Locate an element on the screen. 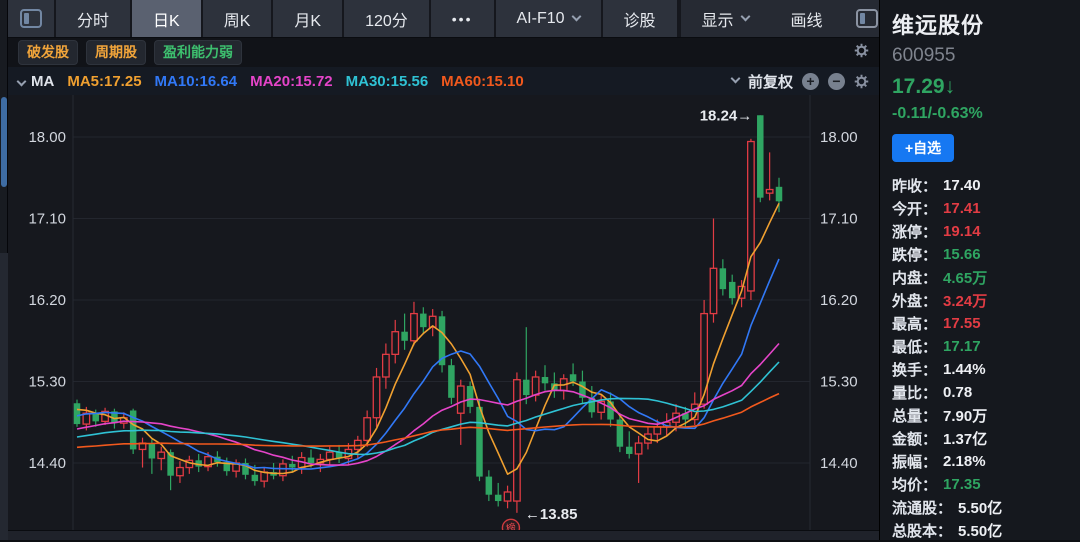 The height and width of the screenshot is (542, 1080). ma-collapse-toggle: MA is located at coordinates (35, 81).